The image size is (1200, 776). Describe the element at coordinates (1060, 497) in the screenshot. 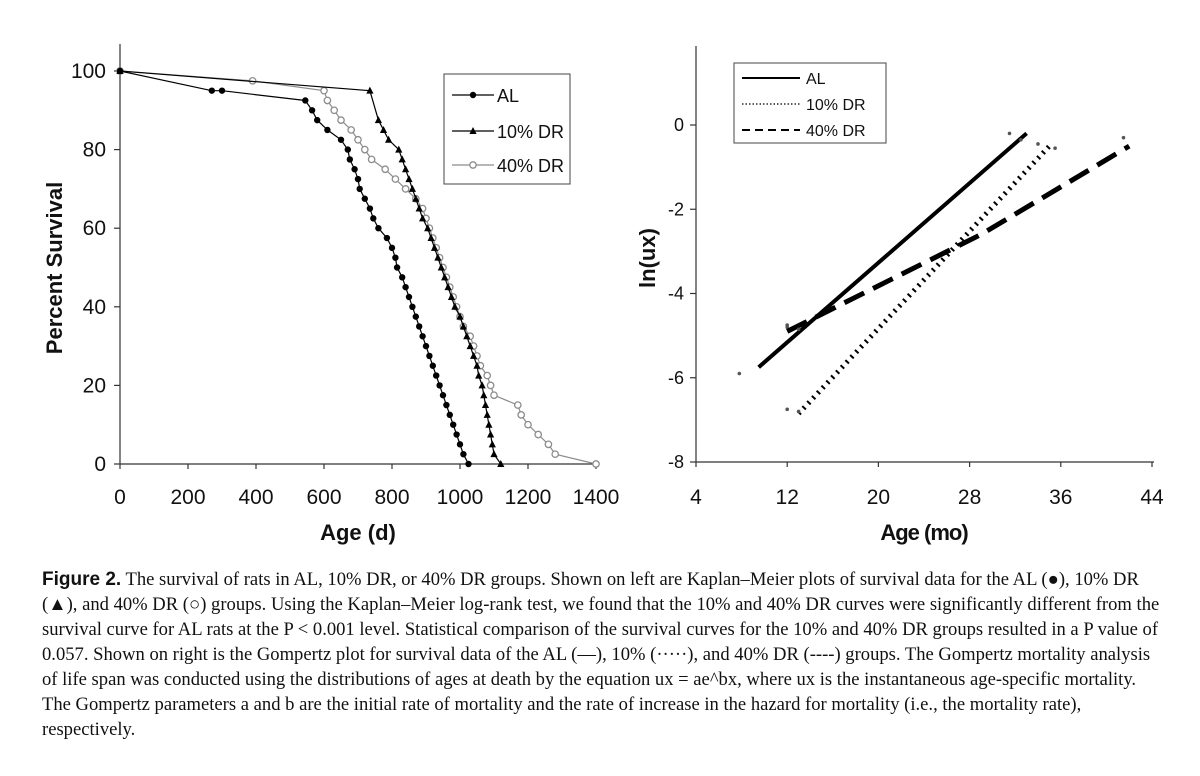

I see `right-x-tick-label: 36` at that location.